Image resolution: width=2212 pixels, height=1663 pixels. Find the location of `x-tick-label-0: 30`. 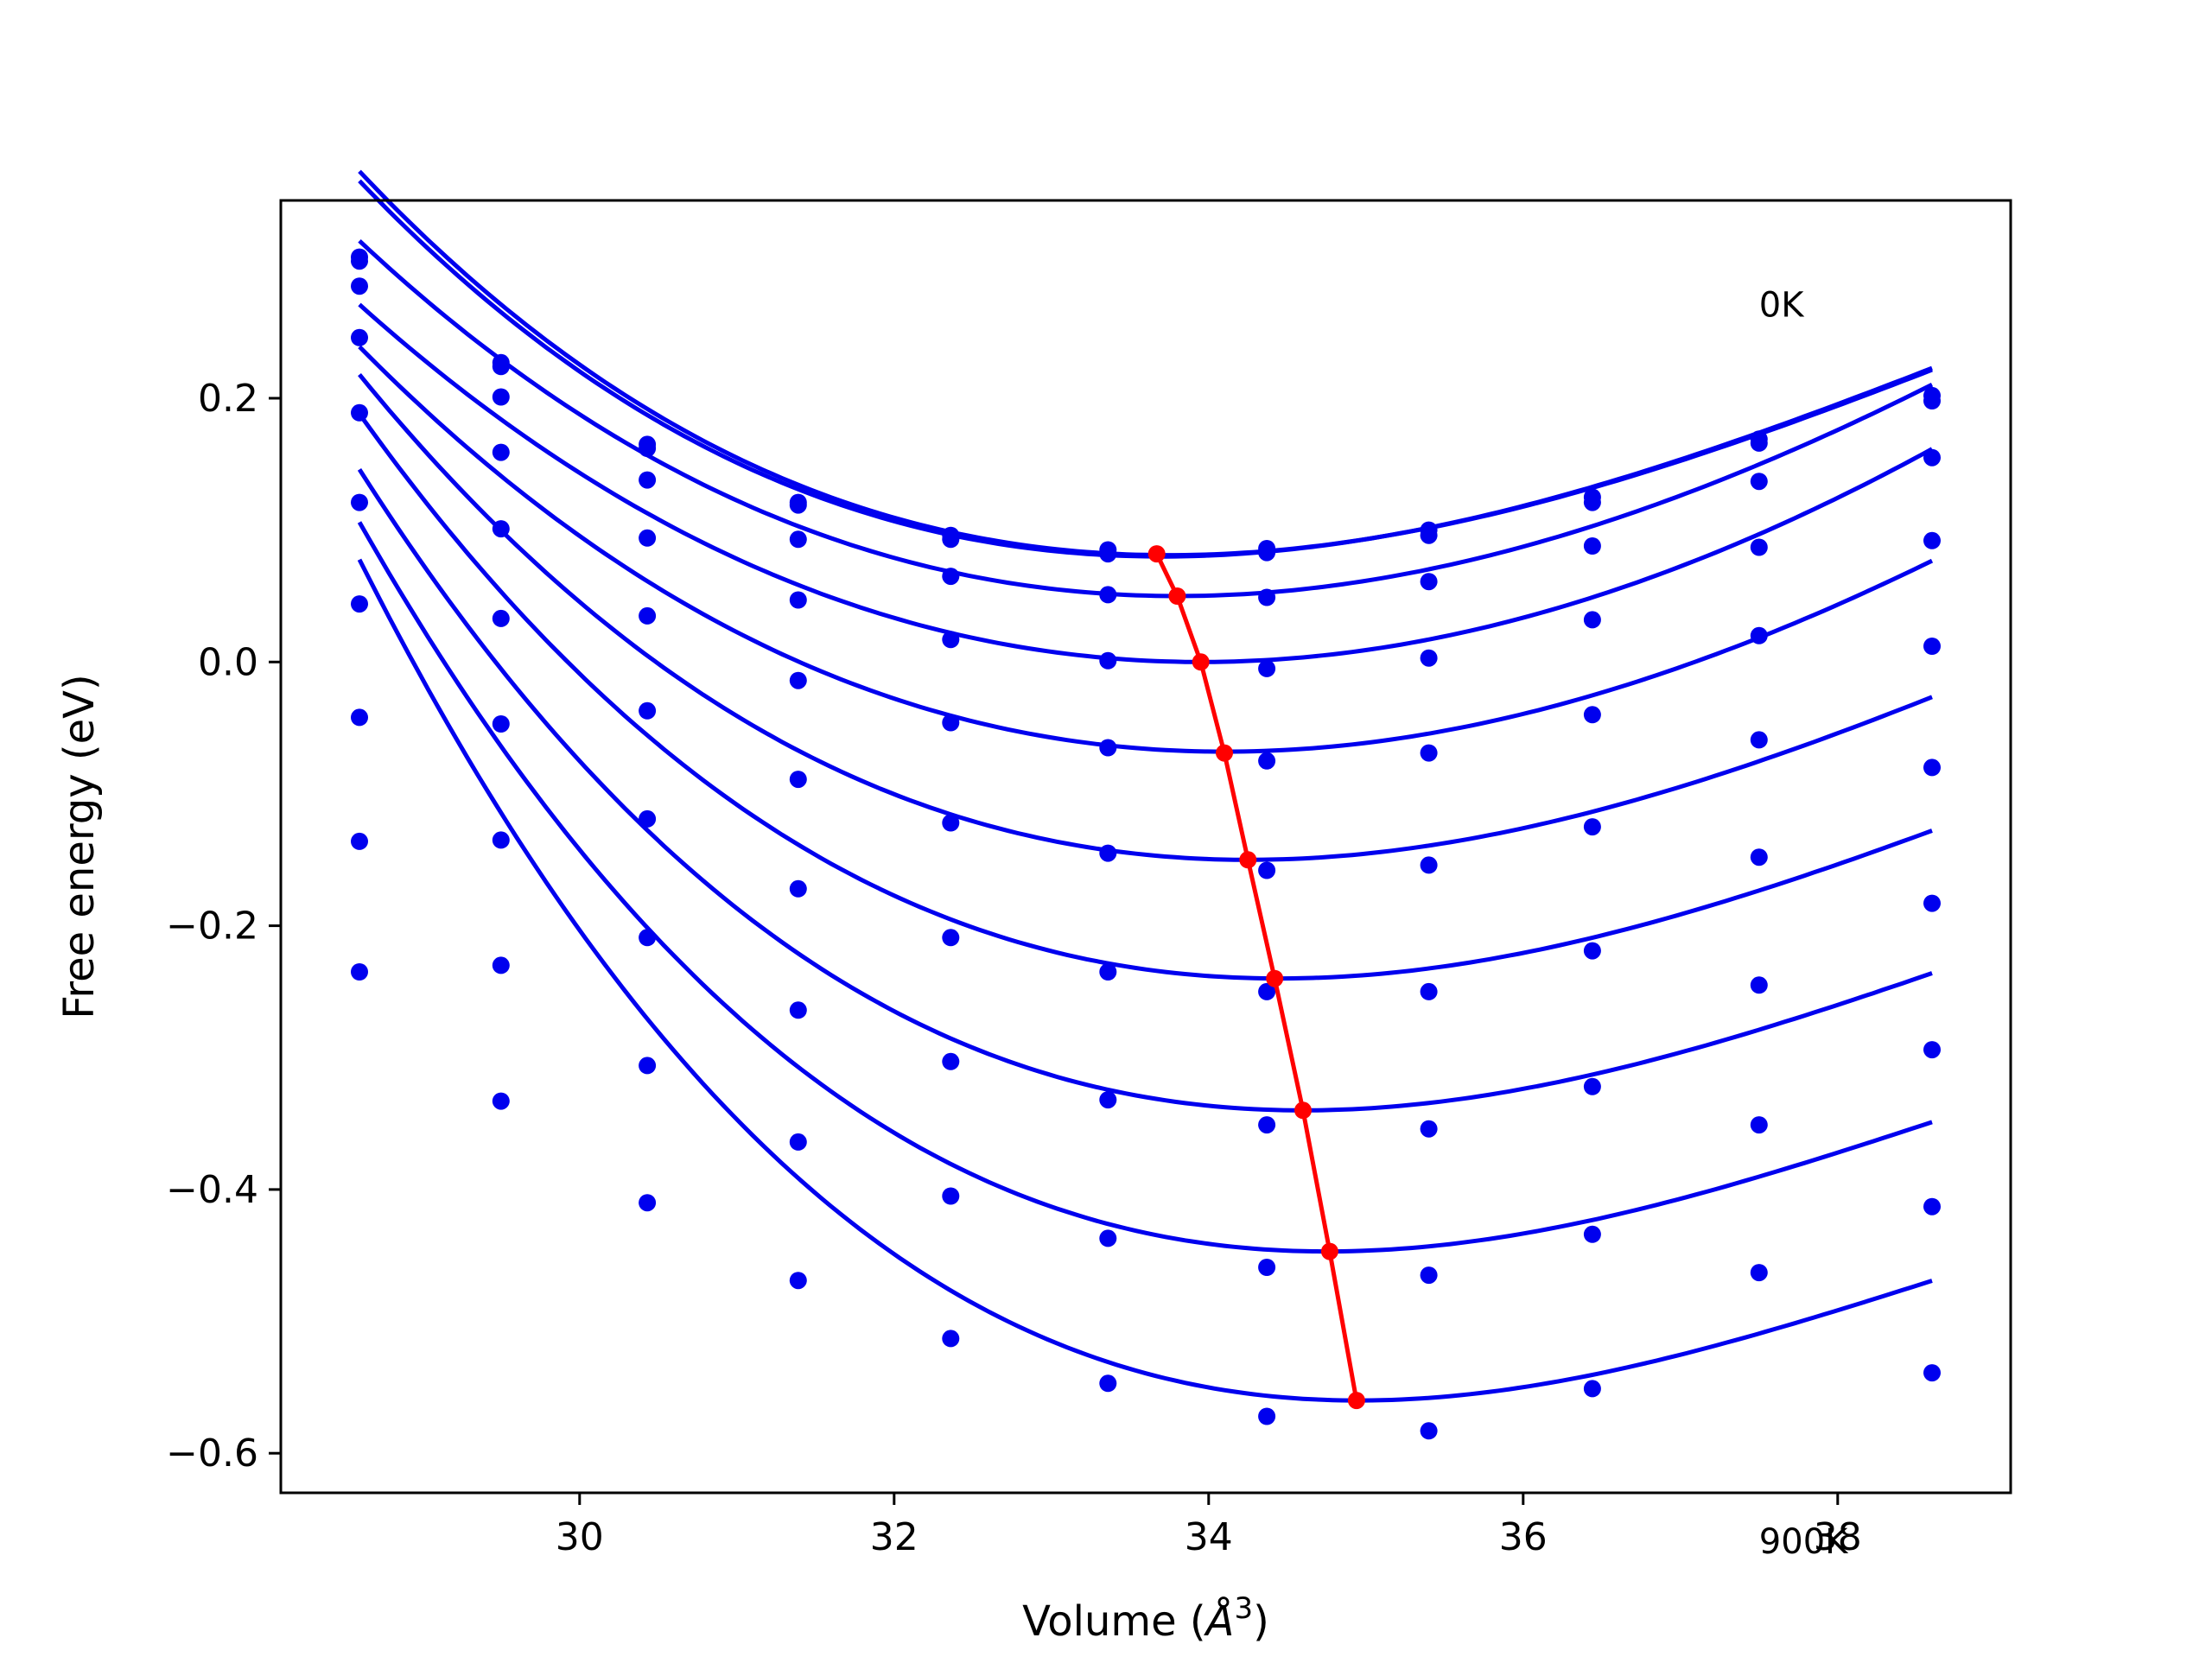

x-tick-label-0: 30 is located at coordinates (580, 1537).